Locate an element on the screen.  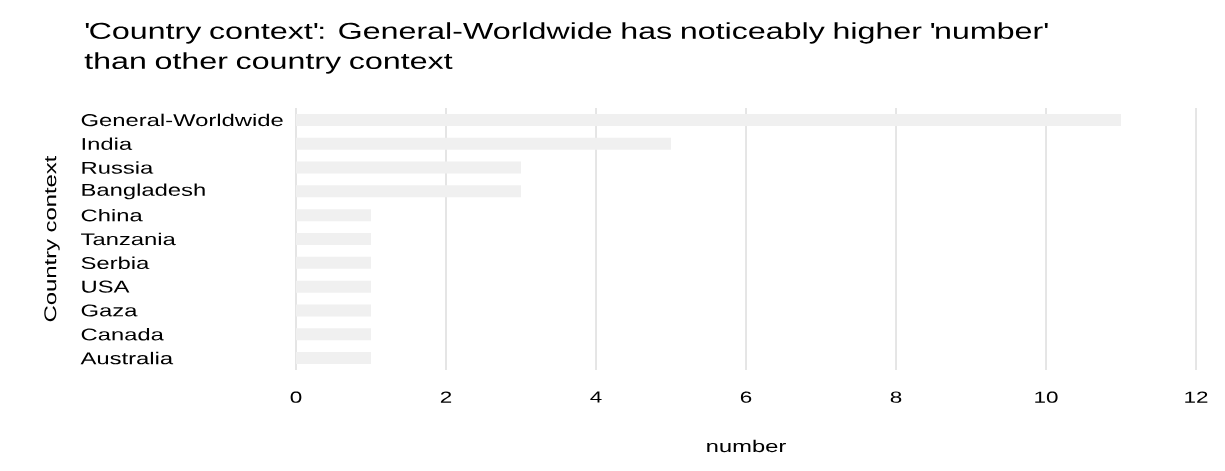
y-tick-label: USA is located at coordinates (106, 286).